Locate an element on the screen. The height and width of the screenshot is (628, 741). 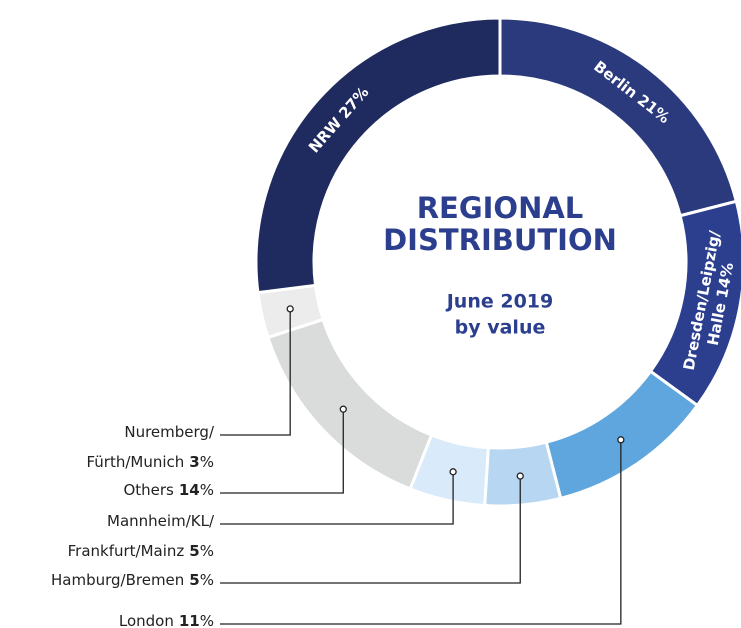
outside-label: Hamburg/Bremen 5% is located at coordinates (132, 580).